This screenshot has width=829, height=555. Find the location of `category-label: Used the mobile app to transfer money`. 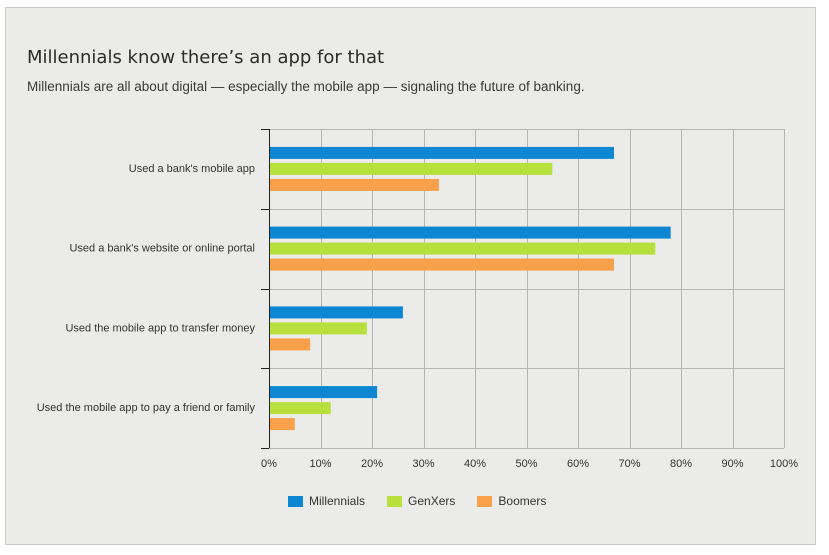

category-label: Used the mobile app to transfer money is located at coordinates (160, 328).